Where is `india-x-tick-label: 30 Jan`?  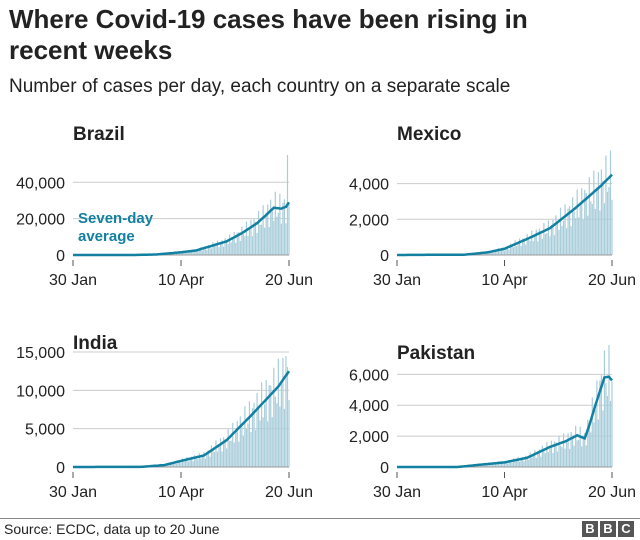 india-x-tick-label: 30 Jan is located at coordinates (73, 492).